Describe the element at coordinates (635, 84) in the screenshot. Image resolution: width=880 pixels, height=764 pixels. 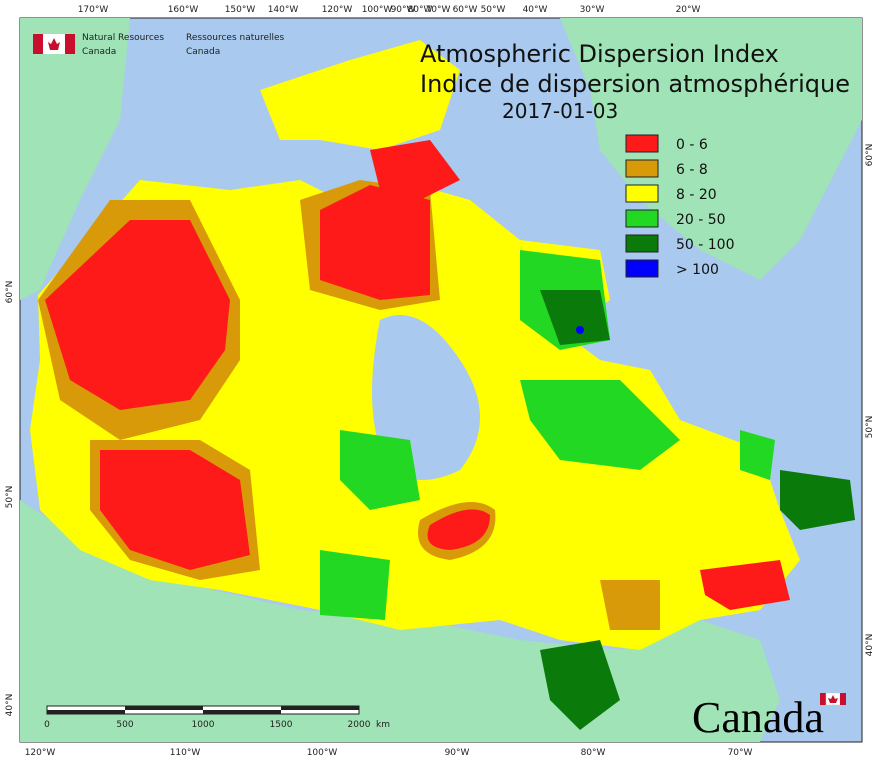
I see `title: Indice de dispersion atmosphérique` at that location.